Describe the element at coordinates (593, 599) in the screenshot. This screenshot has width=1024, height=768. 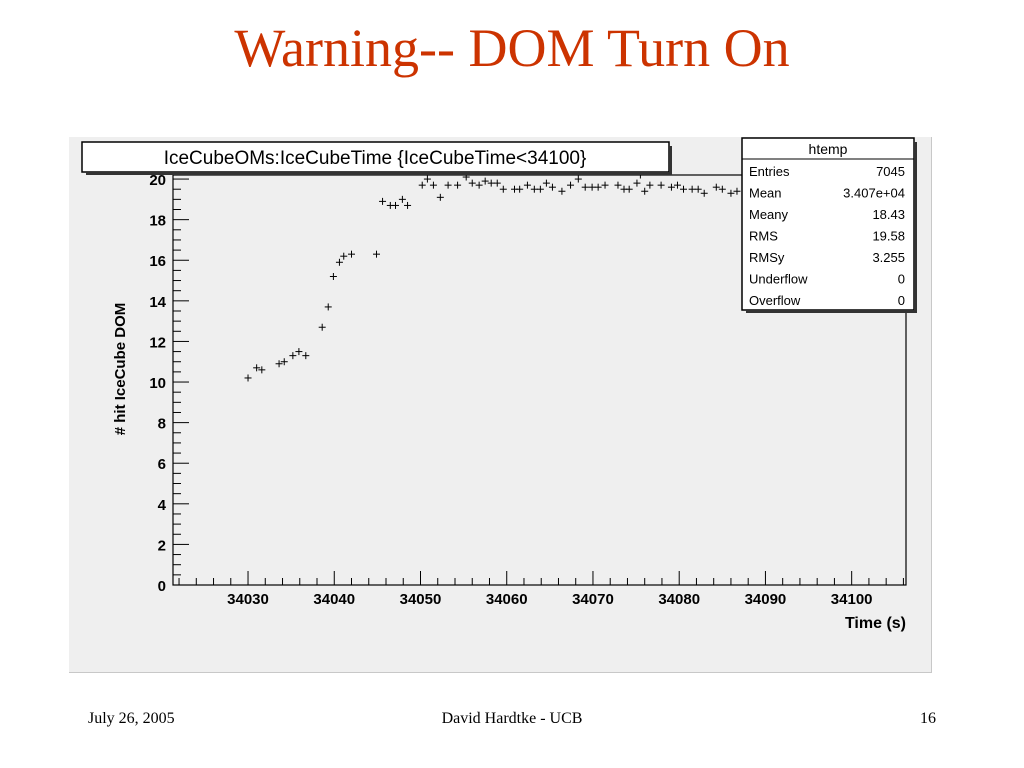
I see `x-tick-label: 34070` at that location.